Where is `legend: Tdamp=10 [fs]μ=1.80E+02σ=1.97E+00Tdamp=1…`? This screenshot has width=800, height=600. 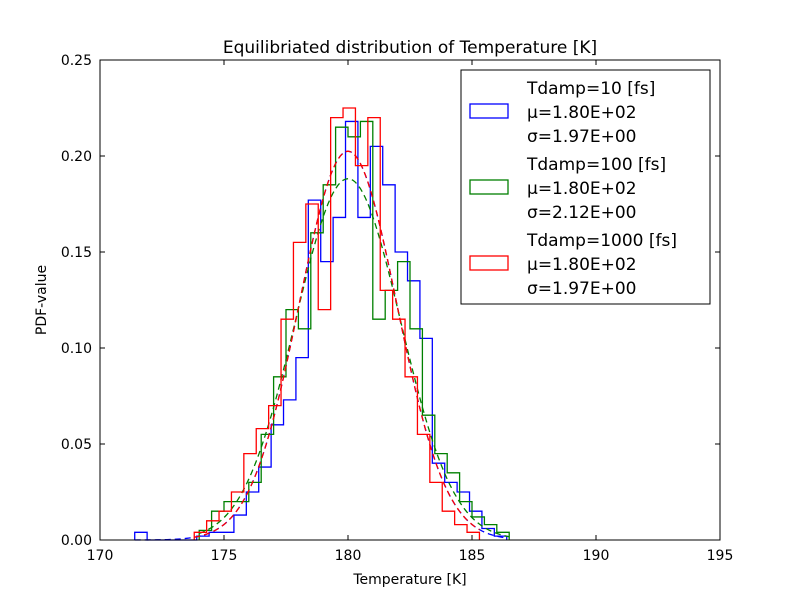
legend: Tdamp=10 [fs]μ=1.80E+02σ=1.97E+00Tdamp=1… is located at coordinates (585, 187).